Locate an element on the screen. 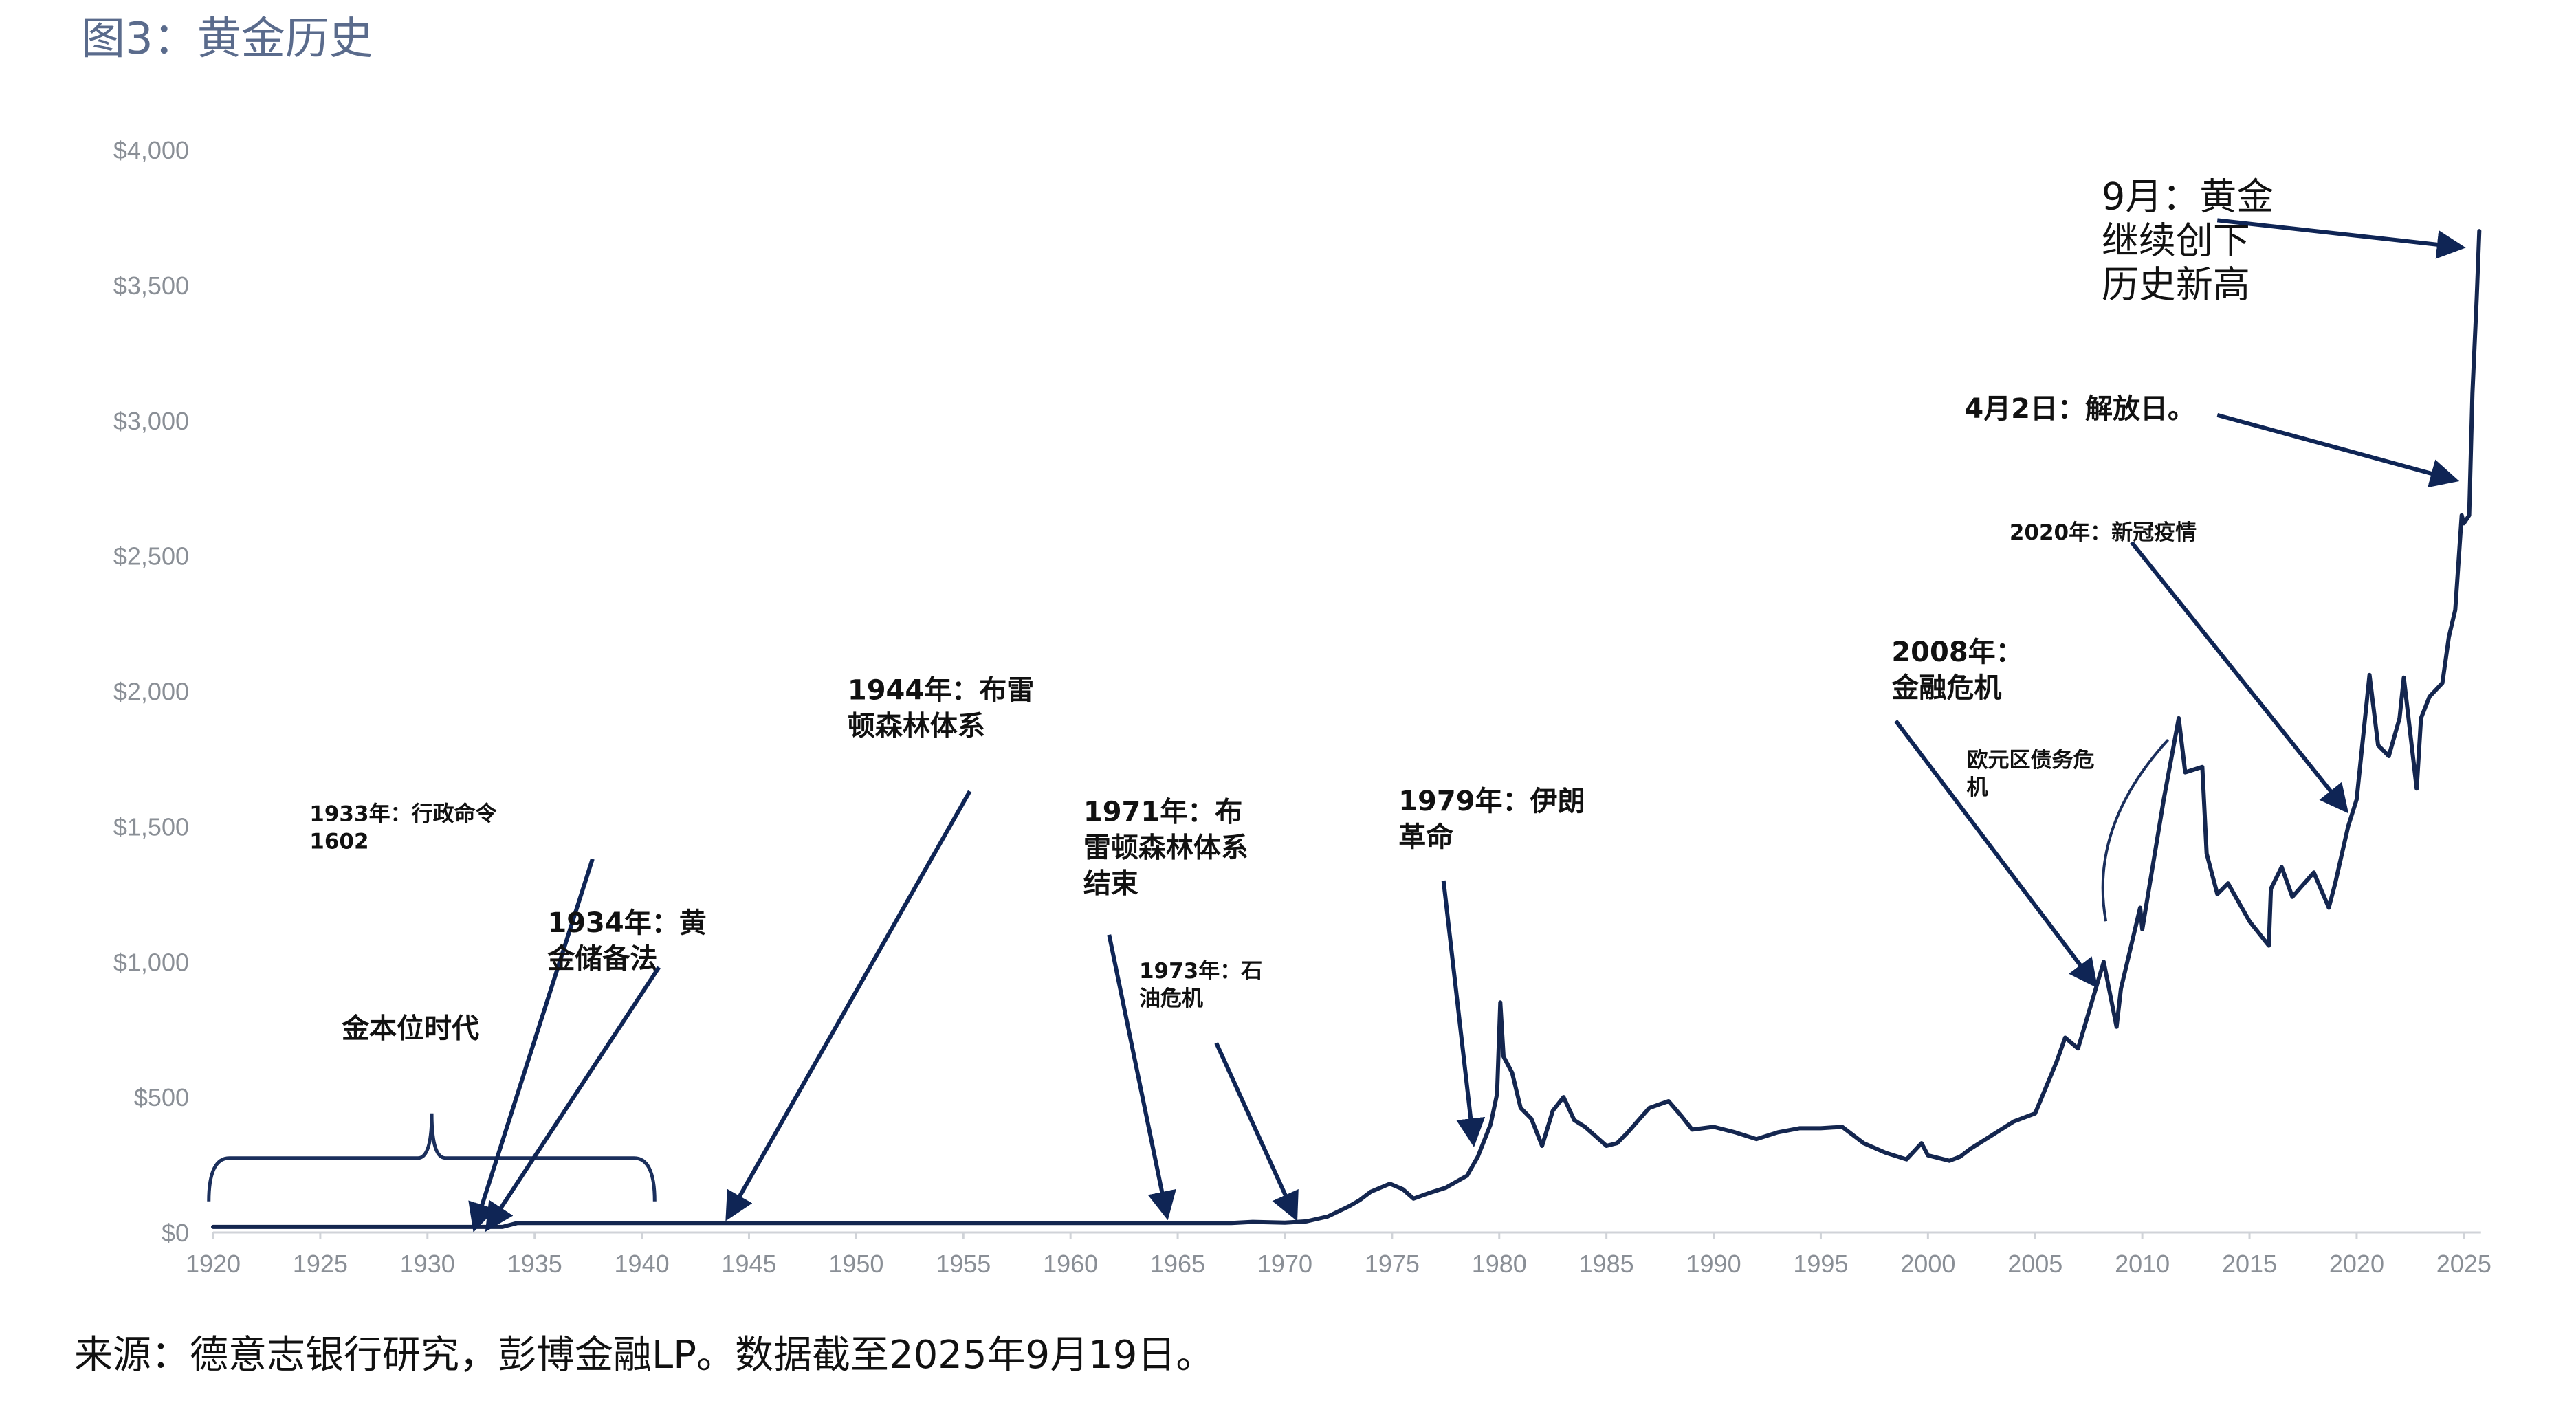  annotation: 1944年：布雷顿森林体系 is located at coordinates (879, 947).